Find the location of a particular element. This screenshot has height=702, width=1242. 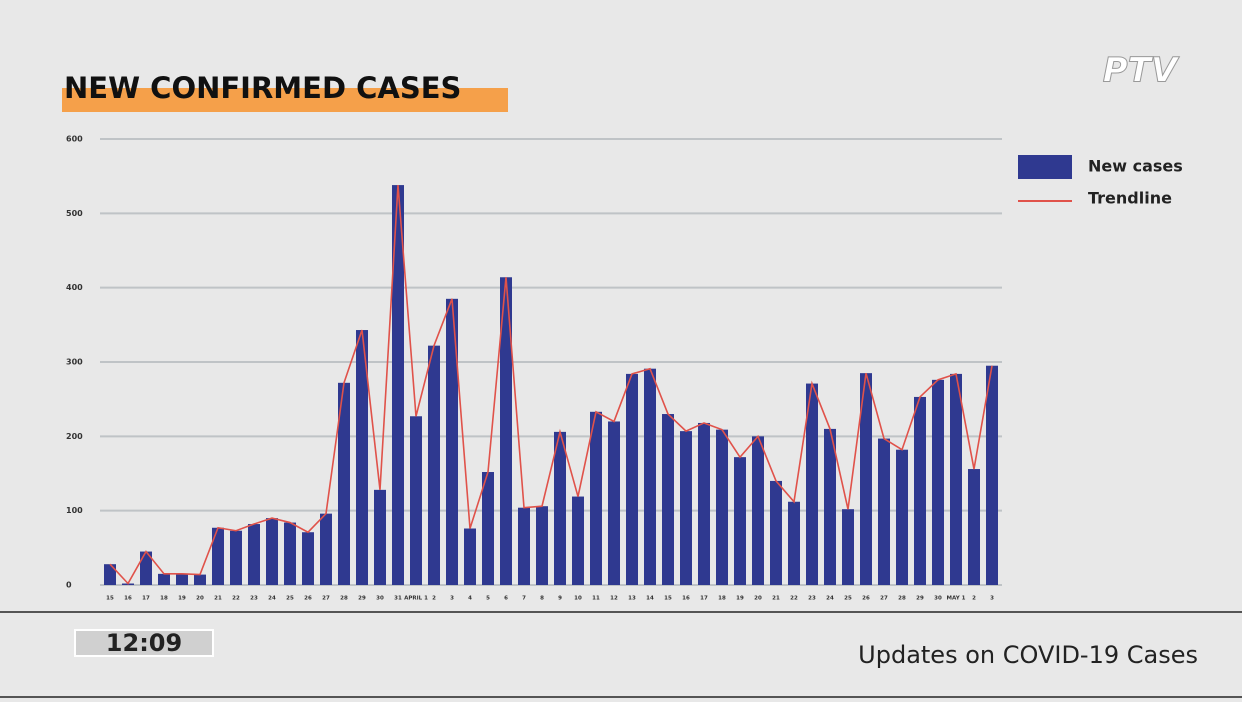

x-tick-label: 14 is located at coordinates (650, 599).